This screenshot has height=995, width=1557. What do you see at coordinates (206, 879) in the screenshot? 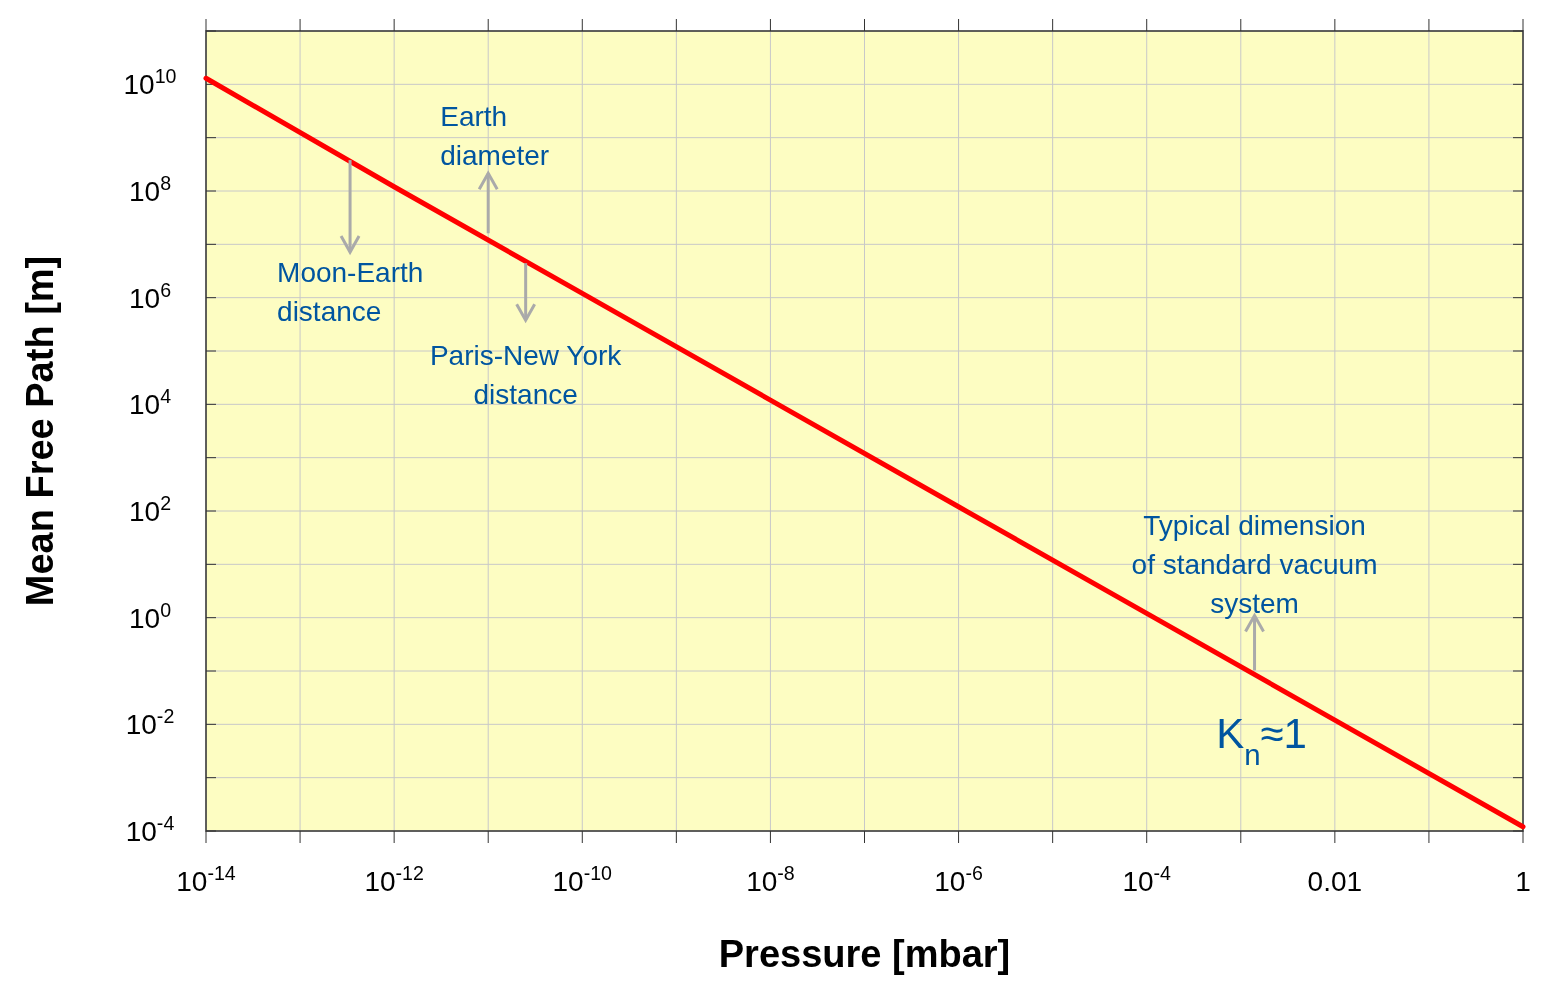
I see `x-tick-label: 10$^{-14}$` at bounding box center [206, 879].